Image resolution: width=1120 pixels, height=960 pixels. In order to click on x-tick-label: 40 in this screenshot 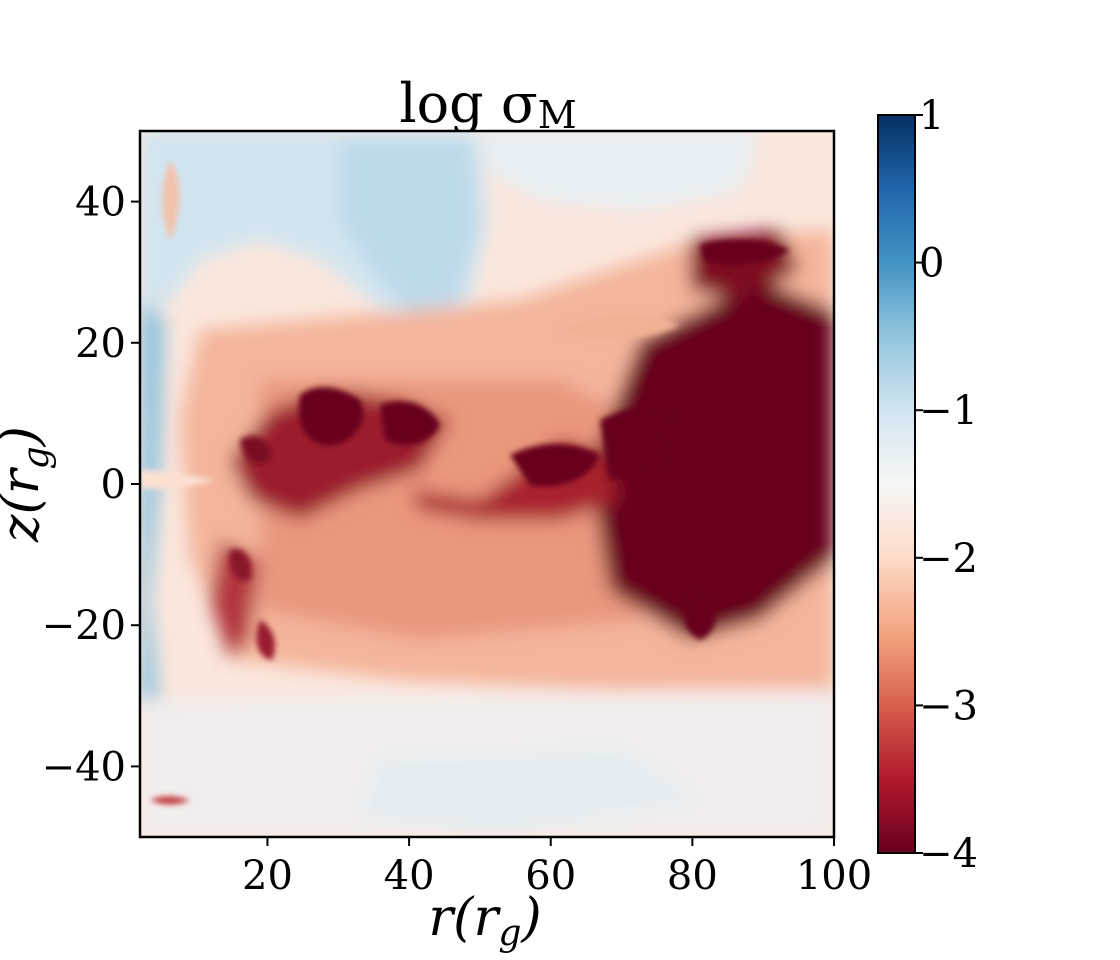, I will do `click(409, 876)`.